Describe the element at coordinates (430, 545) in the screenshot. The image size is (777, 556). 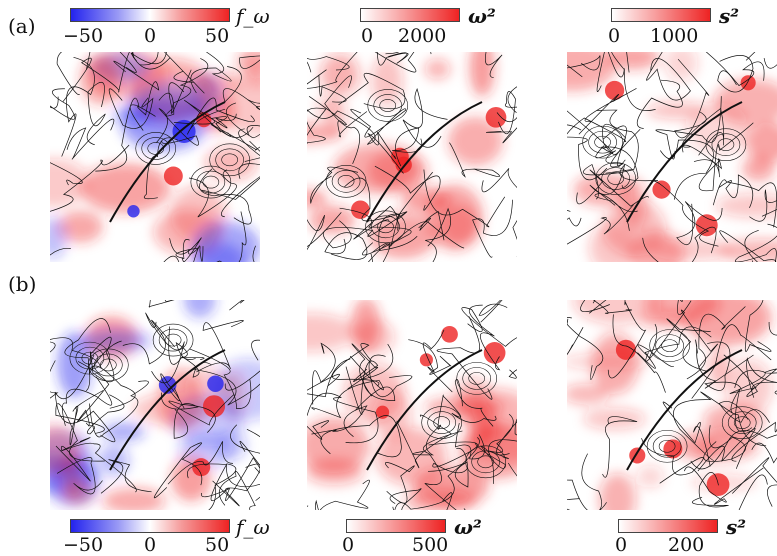
I see `colorbar-b-w2-tick-2: 500` at that location.